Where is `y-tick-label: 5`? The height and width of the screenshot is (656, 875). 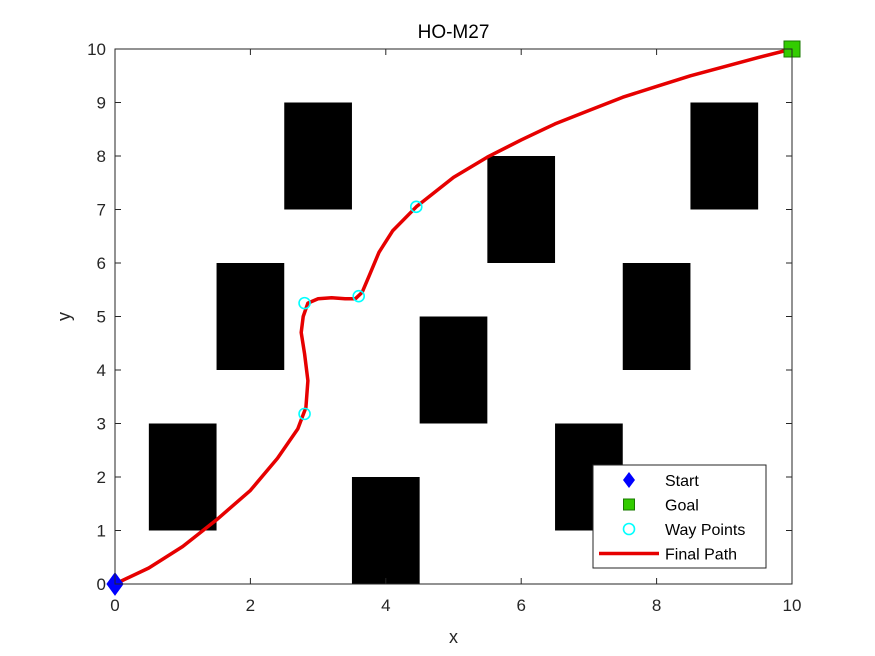 y-tick-label: 5 is located at coordinates (101, 317).